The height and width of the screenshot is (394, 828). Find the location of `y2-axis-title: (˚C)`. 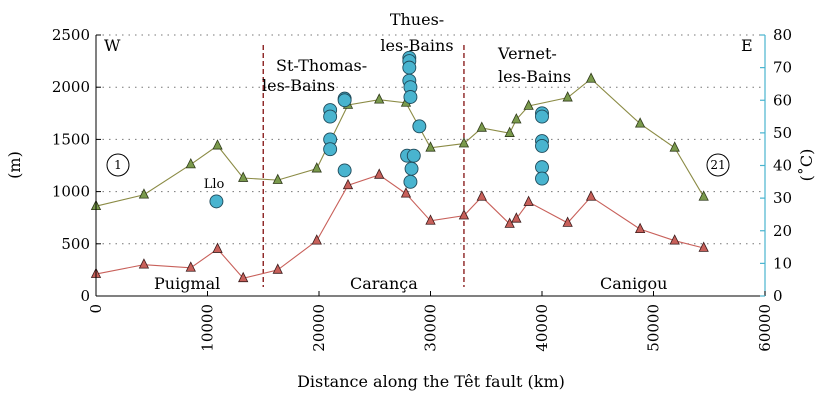

y2-axis-title: (˚C) is located at coordinates (806, 165).